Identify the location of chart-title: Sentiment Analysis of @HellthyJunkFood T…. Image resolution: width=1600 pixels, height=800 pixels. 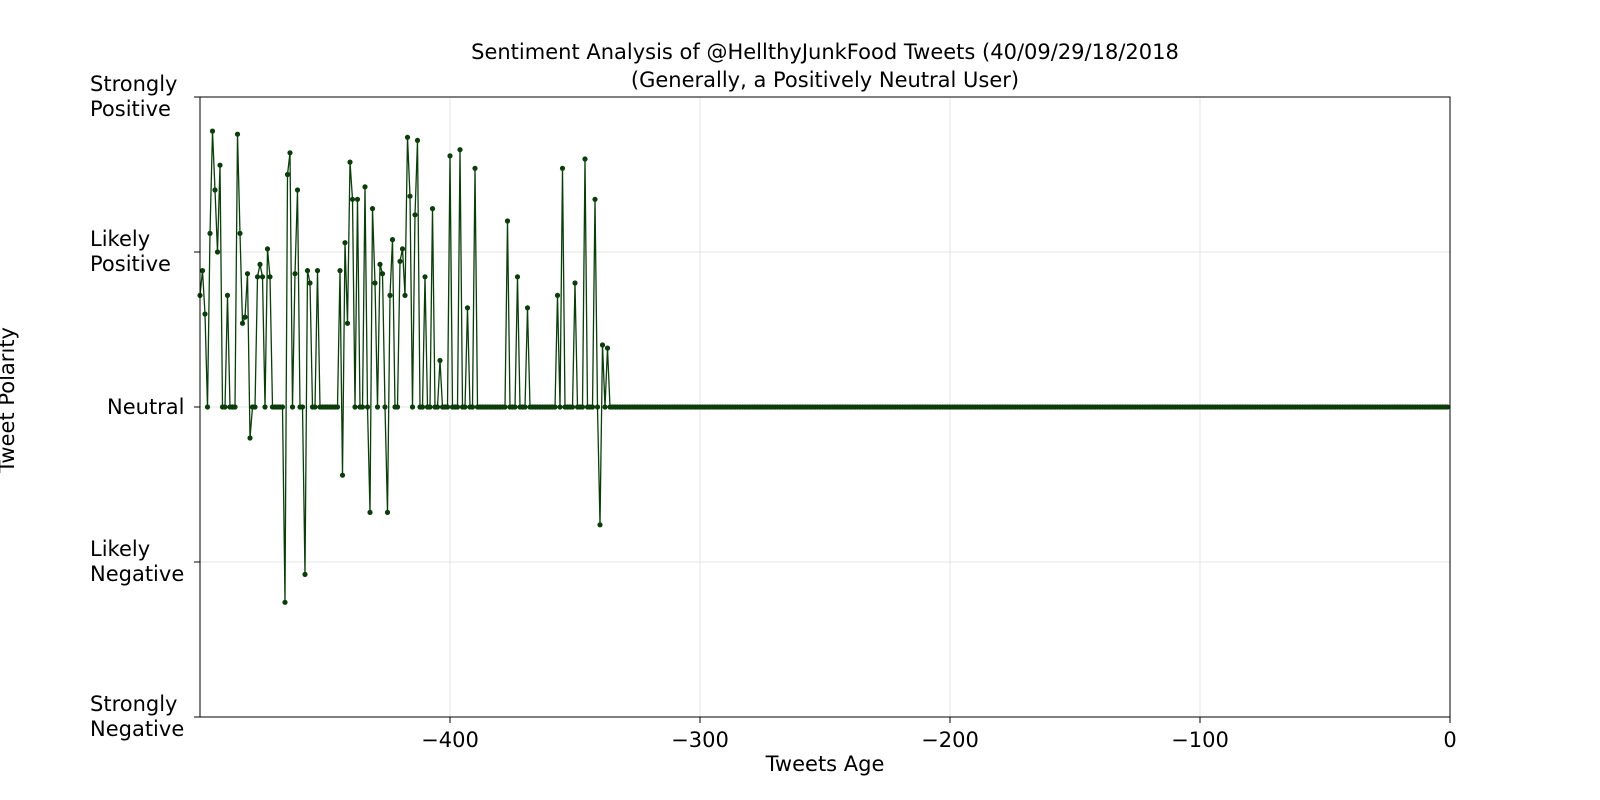
(825, 52).